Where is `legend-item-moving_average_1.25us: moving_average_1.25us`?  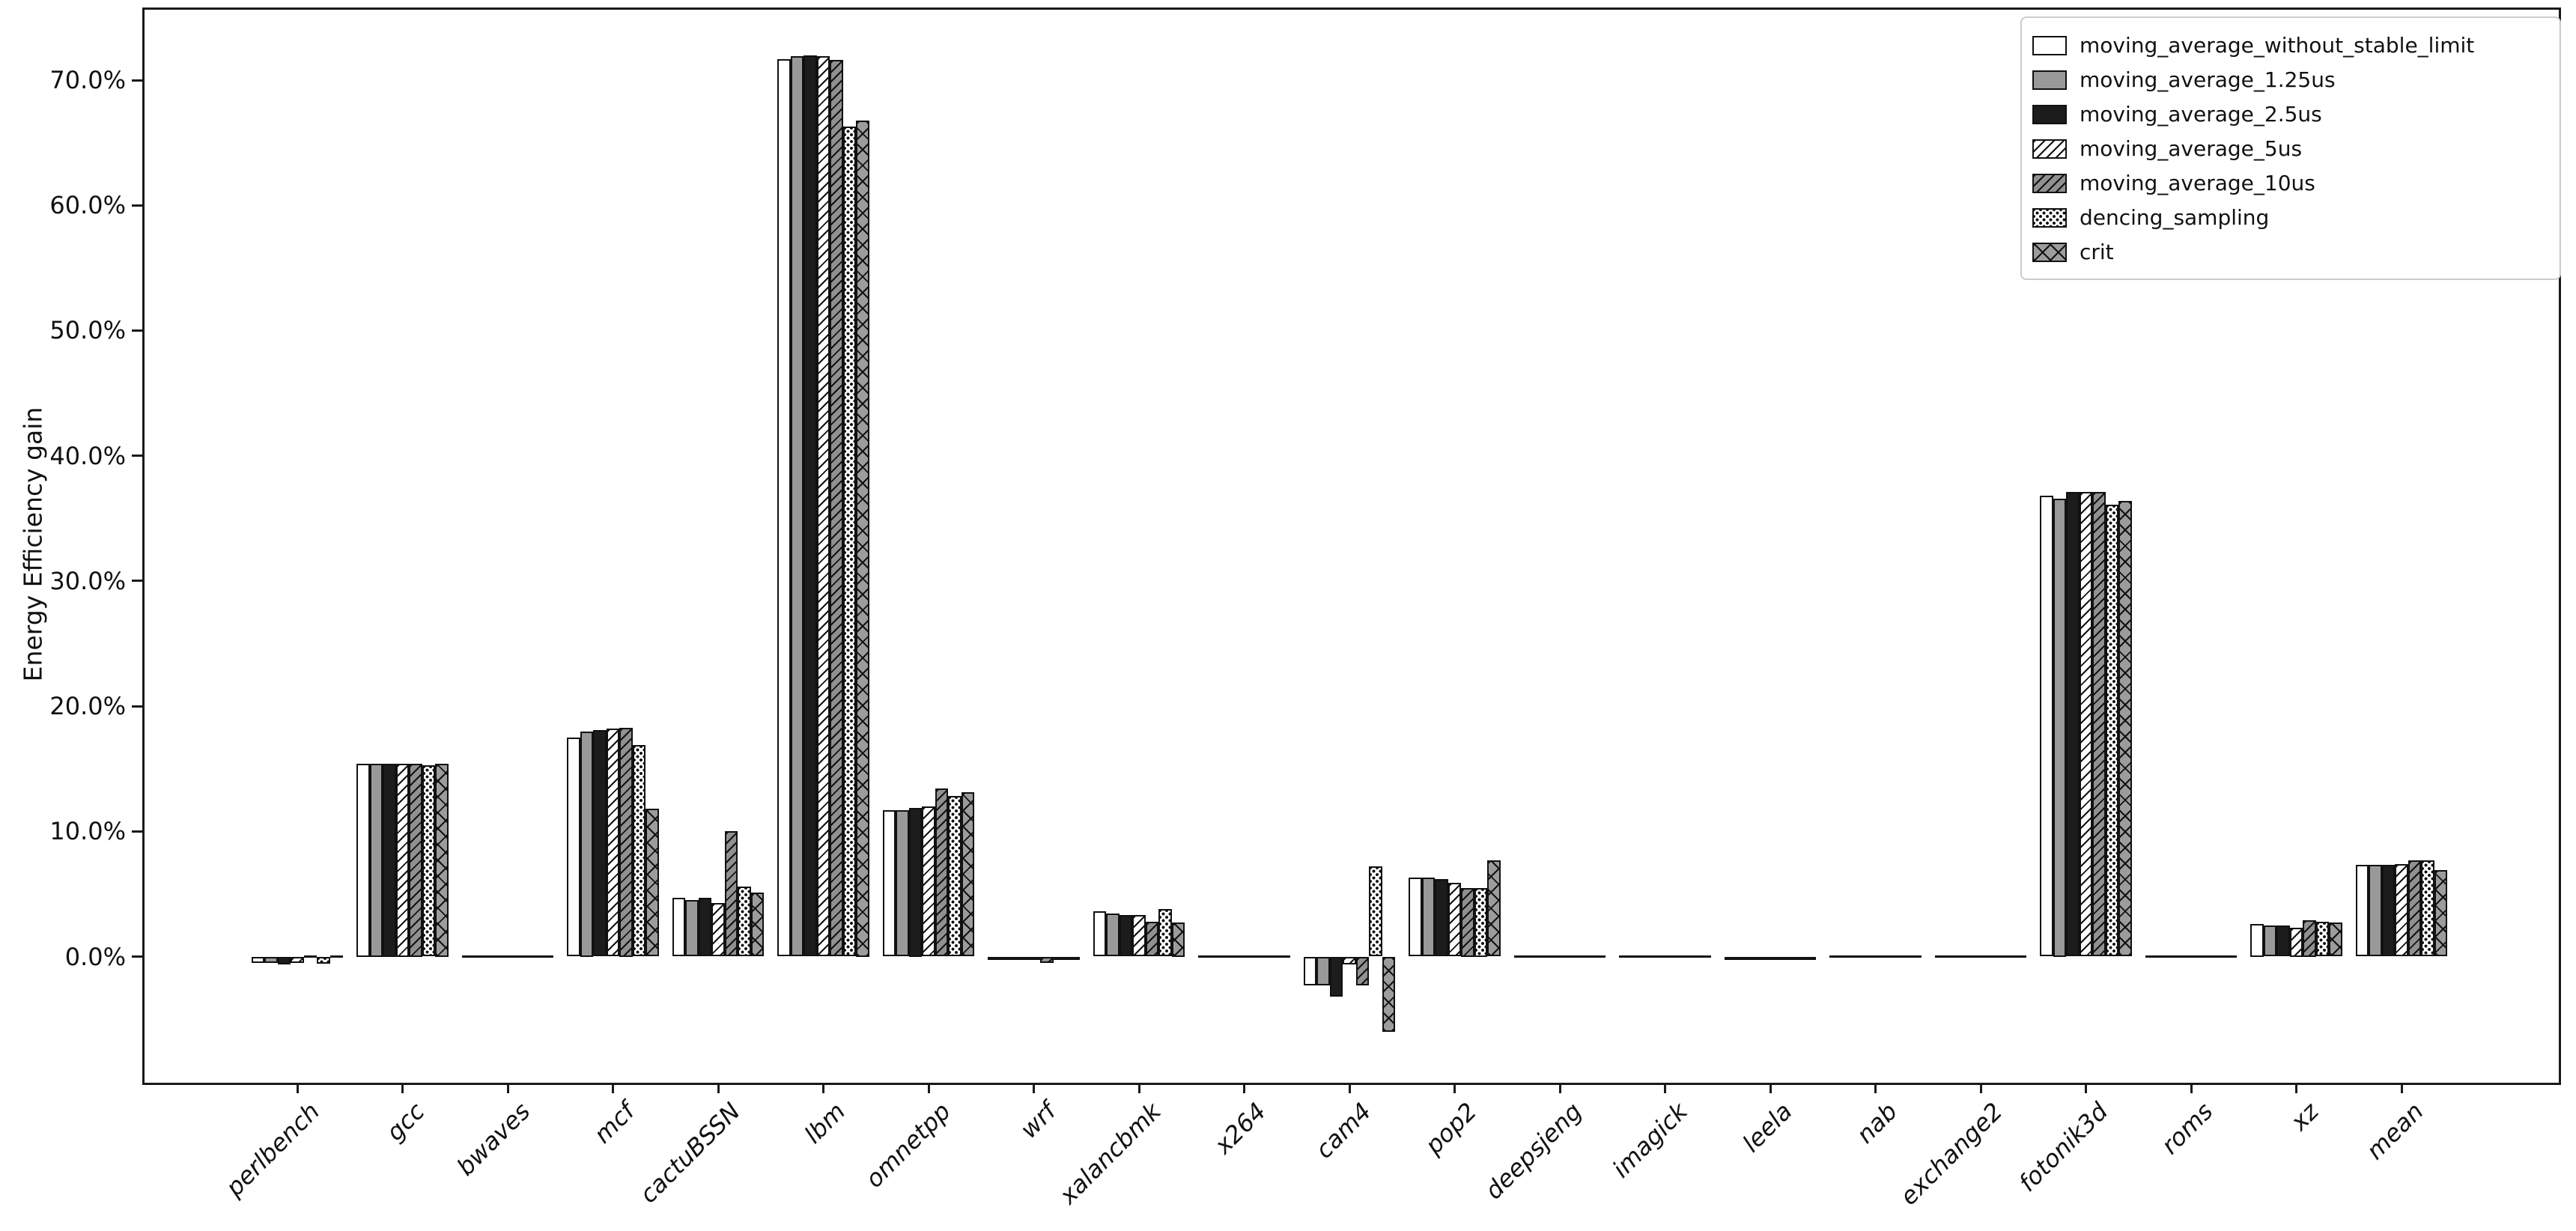
legend-item-moving_average_1.25us: moving_average_1.25us is located at coordinates (2290, 80).